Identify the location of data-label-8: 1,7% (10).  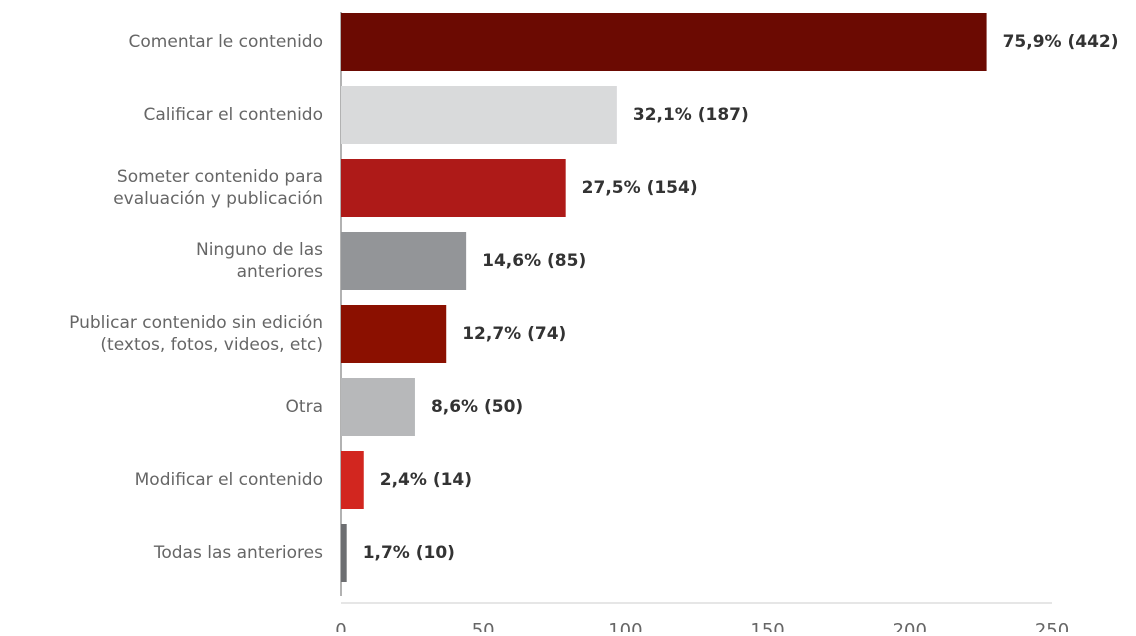
(409, 553).